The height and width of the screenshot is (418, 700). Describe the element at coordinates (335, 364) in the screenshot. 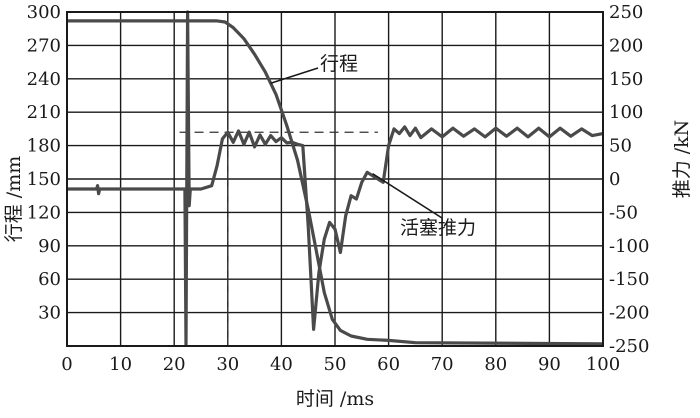

I see `x-tick-label: 50` at that location.